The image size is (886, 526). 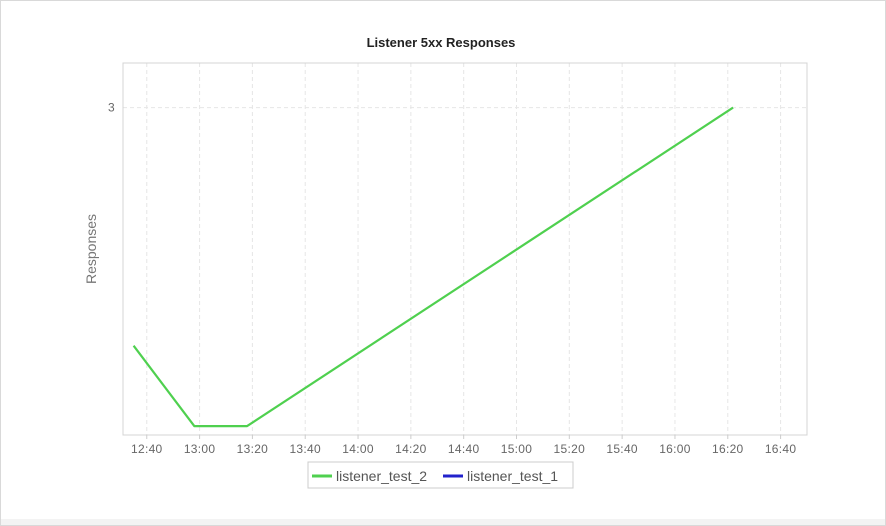 I want to click on y-tick-label: 3, so click(x=111, y=108).